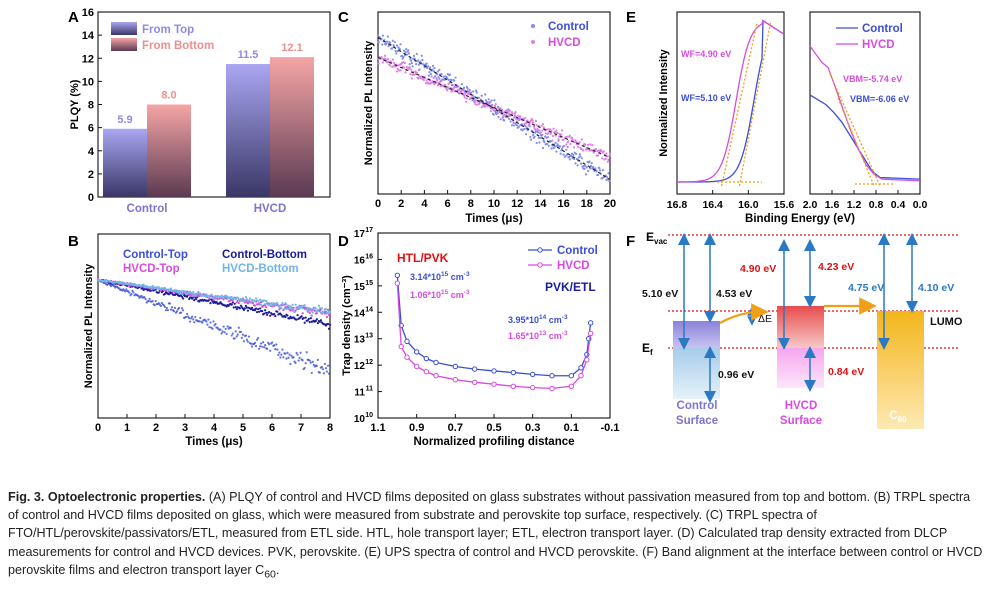 Image resolution: width=993 pixels, height=590 pixels. Describe the element at coordinates (369, 256) in the screenshot. I see `y-tick-exponent: 16` at that location.